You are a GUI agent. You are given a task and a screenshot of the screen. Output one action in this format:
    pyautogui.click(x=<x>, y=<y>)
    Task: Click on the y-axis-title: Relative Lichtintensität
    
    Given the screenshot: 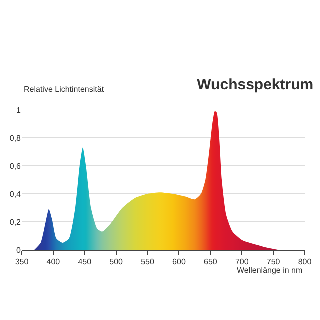 What is the action you would take?
    pyautogui.click(x=64, y=89)
    